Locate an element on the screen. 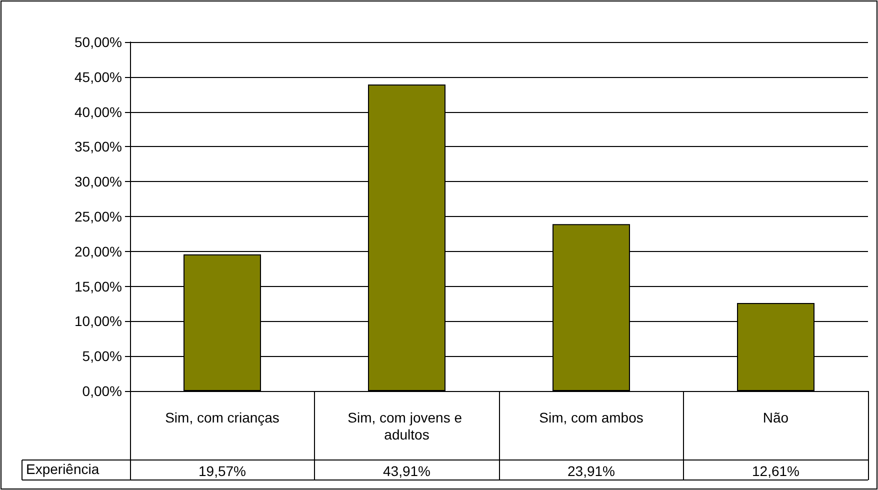 The width and height of the screenshot is (878, 490). data-label: 19,57% is located at coordinates (222, 471).